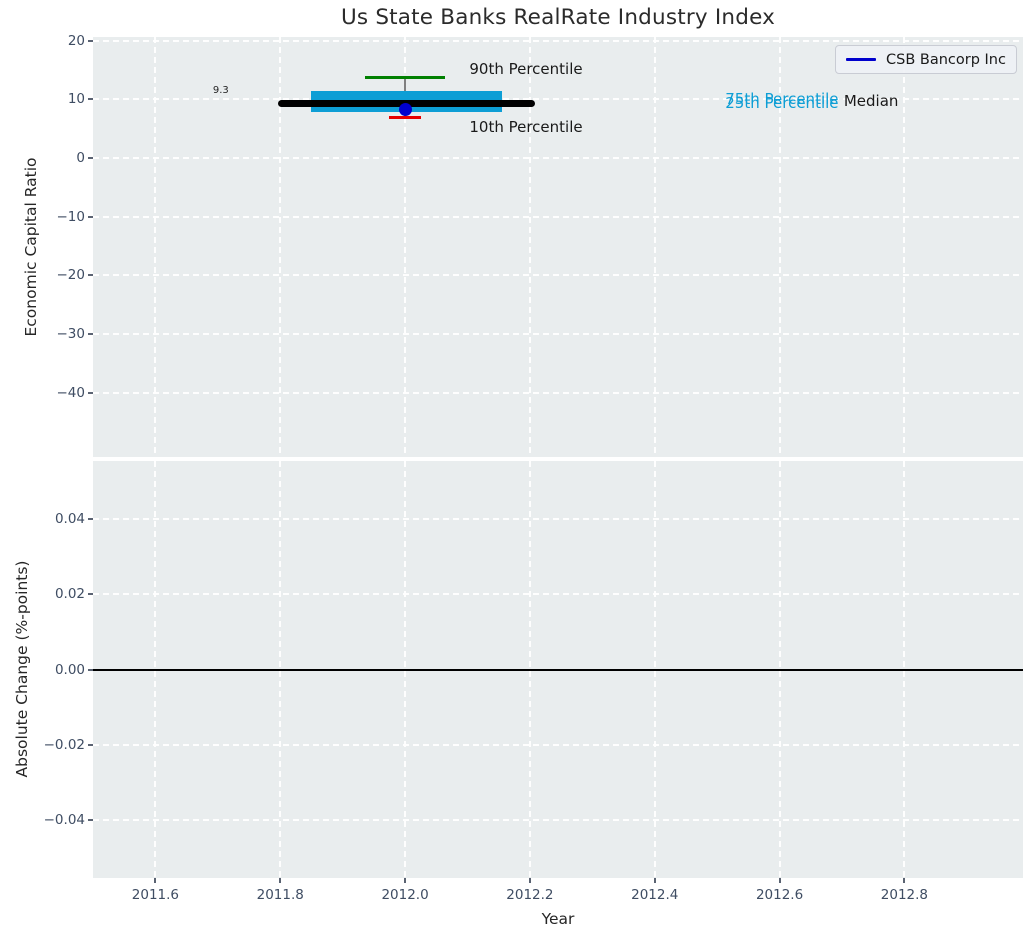 This screenshot has width=1034, height=942. Describe the element at coordinates (71, 392) in the screenshot. I see `y-tick-label: −40` at that location.